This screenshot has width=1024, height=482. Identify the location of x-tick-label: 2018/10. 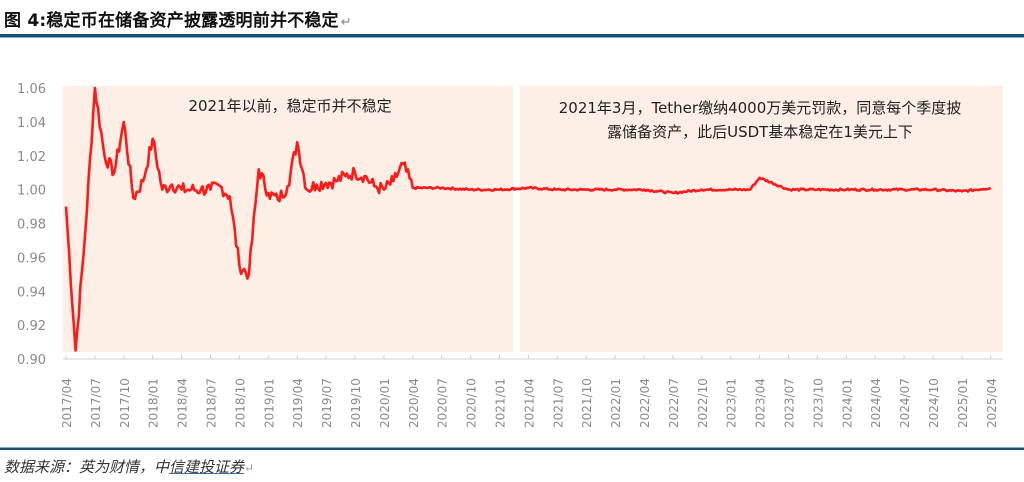
(240, 403).